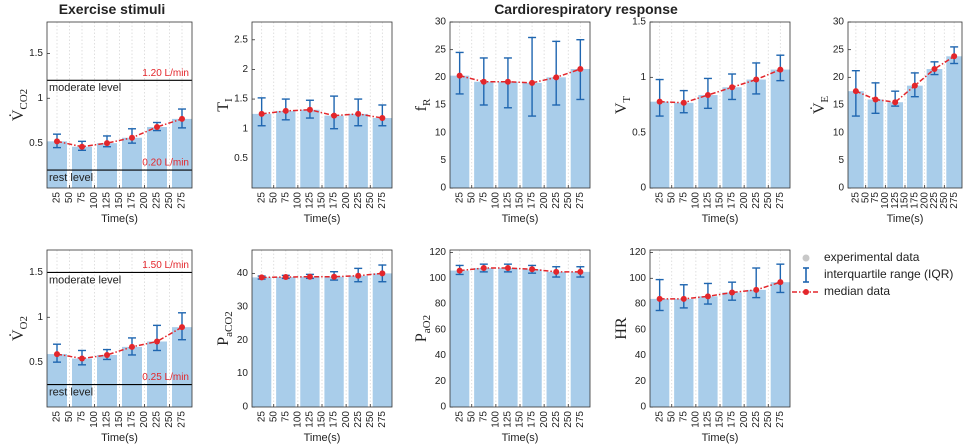  I want to click on y-axis-label-main: HR, so click(621, 328).